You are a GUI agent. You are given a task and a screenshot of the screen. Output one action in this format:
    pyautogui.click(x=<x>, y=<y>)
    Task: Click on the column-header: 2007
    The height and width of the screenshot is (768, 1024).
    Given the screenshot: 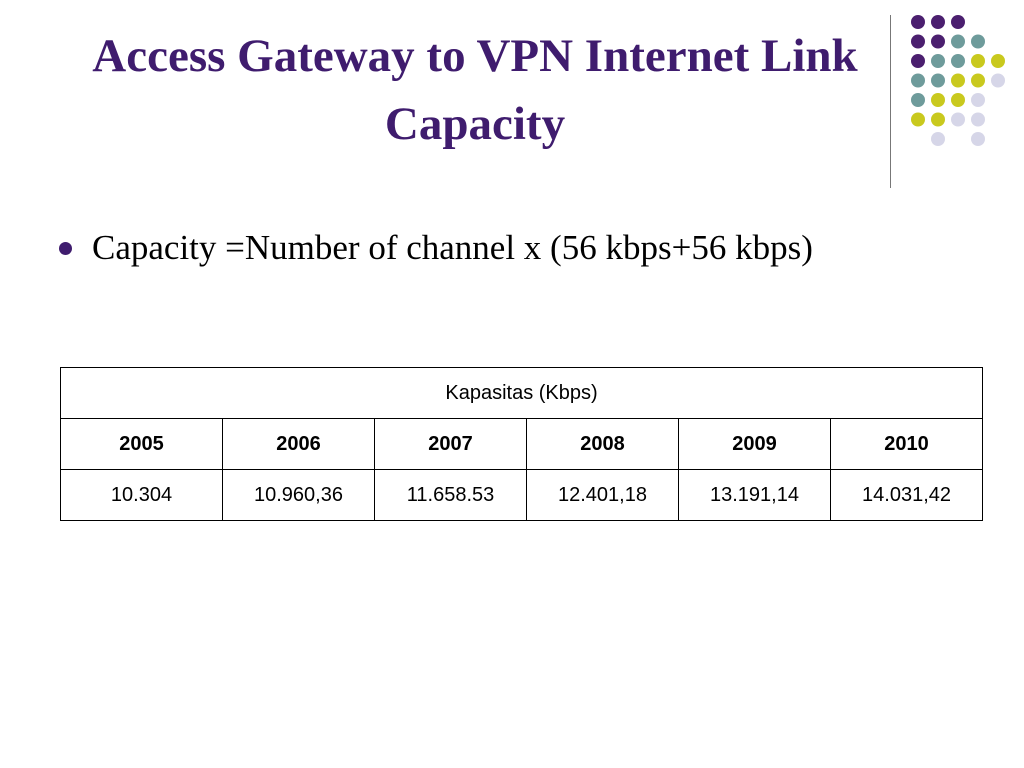 What is the action you would take?
    pyautogui.click(x=450, y=444)
    